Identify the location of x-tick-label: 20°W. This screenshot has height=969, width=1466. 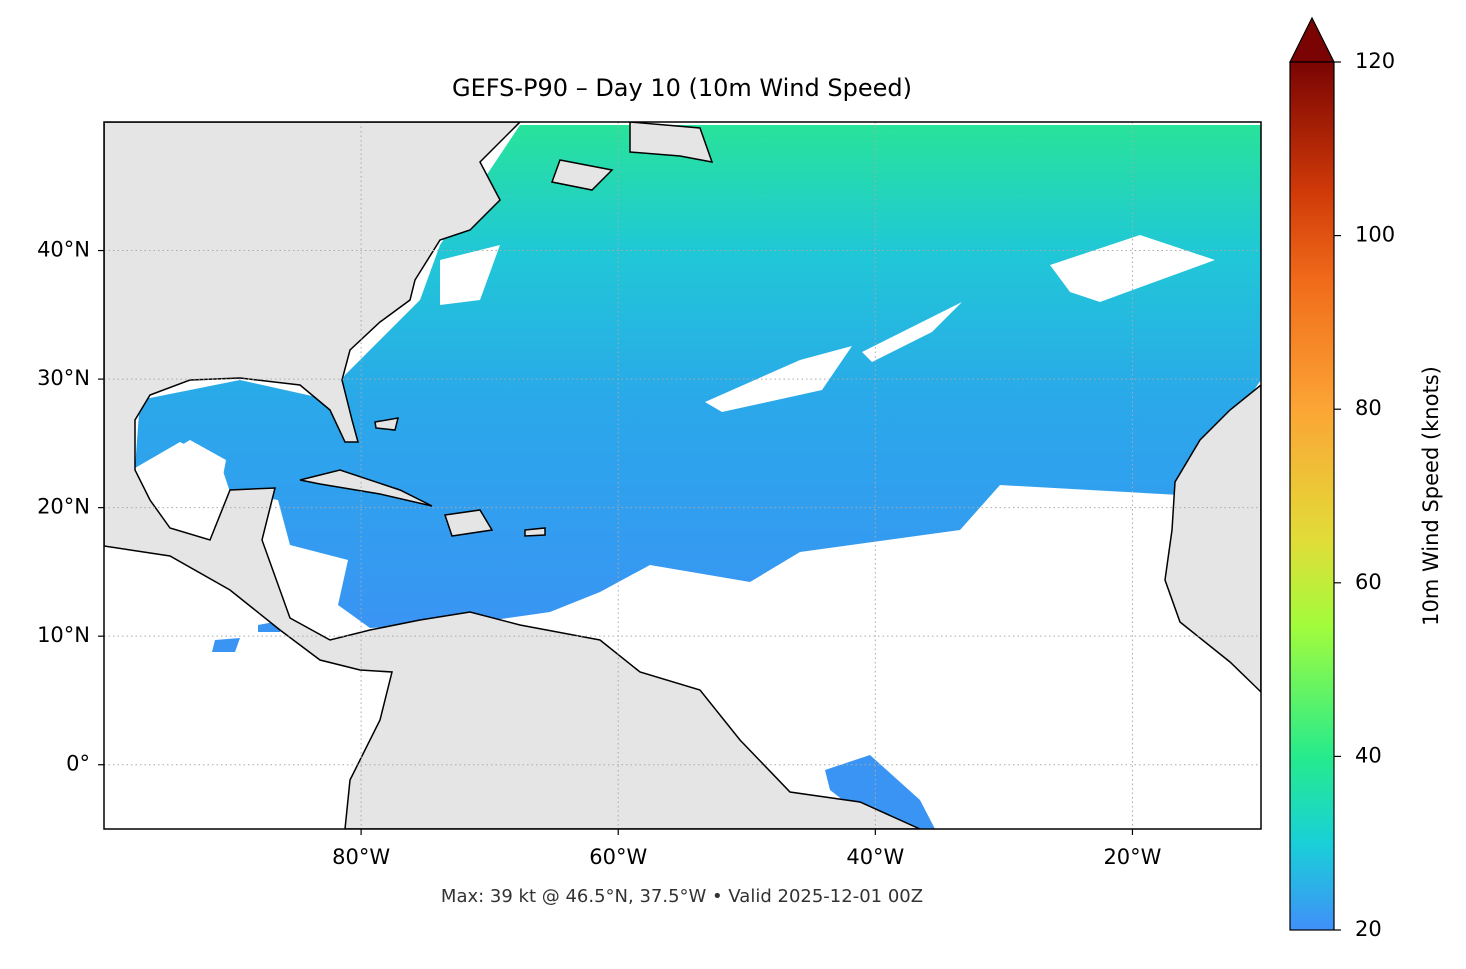
(1132, 857).